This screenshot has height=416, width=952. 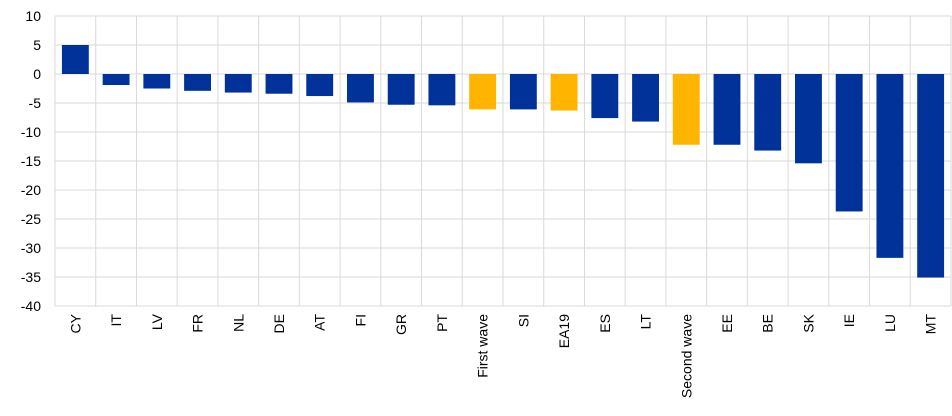 I want to click on x-tick-label: AT, so click(x=320, y=322).